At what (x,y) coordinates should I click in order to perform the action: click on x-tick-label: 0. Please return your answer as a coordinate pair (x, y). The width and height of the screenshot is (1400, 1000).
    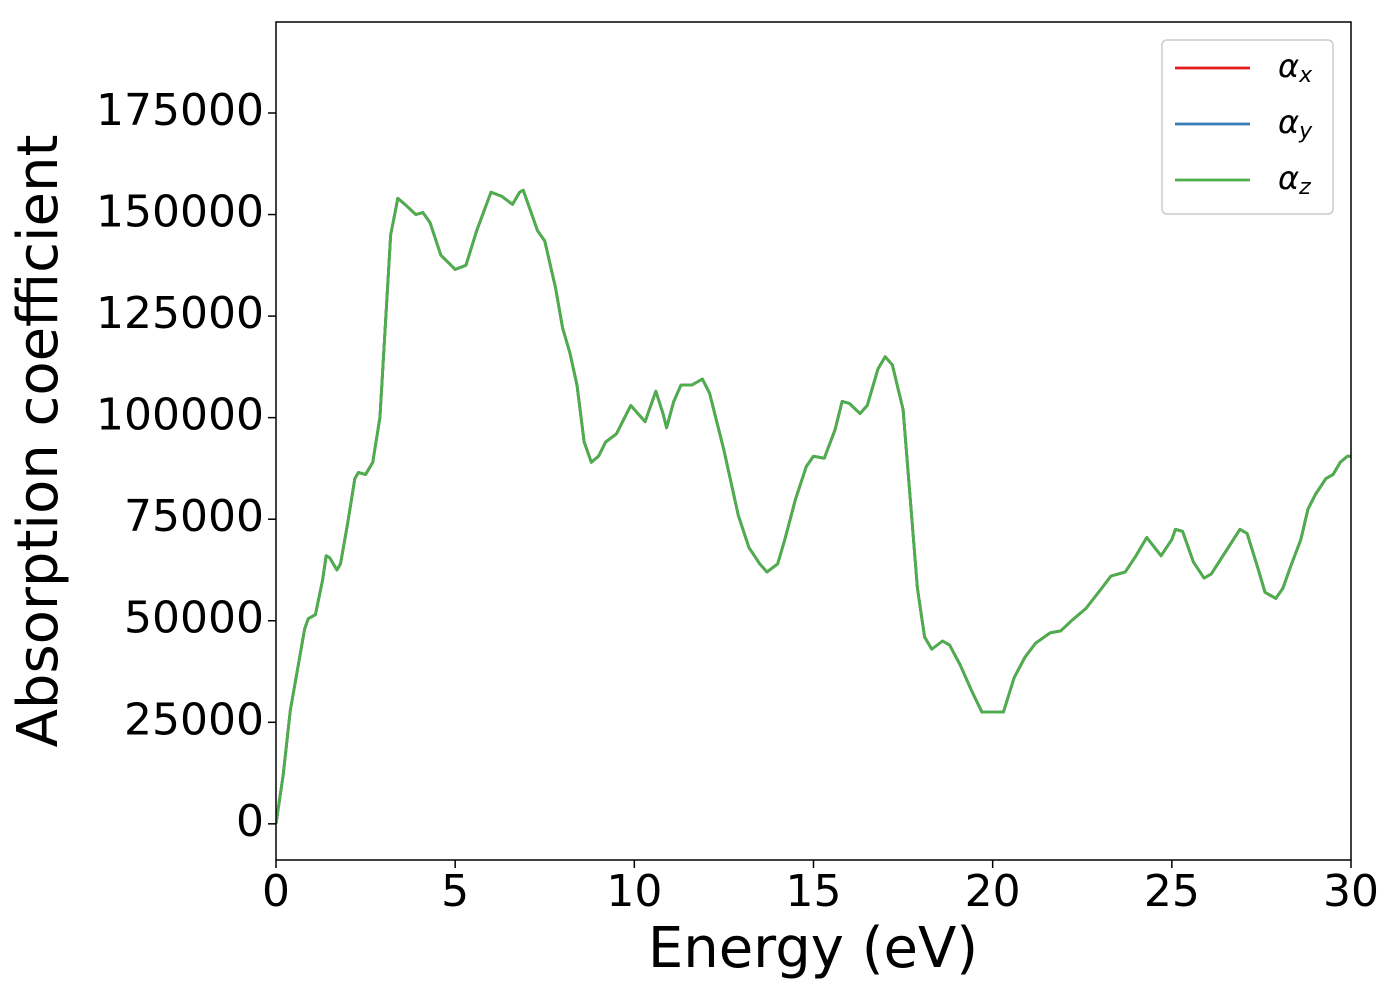
    Looking at the image, I should click on (276, 891).